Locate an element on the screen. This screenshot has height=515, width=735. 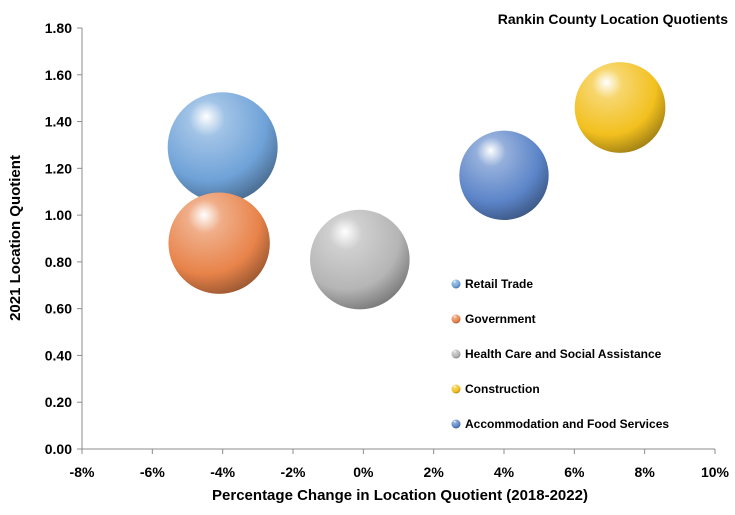
legend-label: Accommodation and Food Services is located at coordinates (567, 424).